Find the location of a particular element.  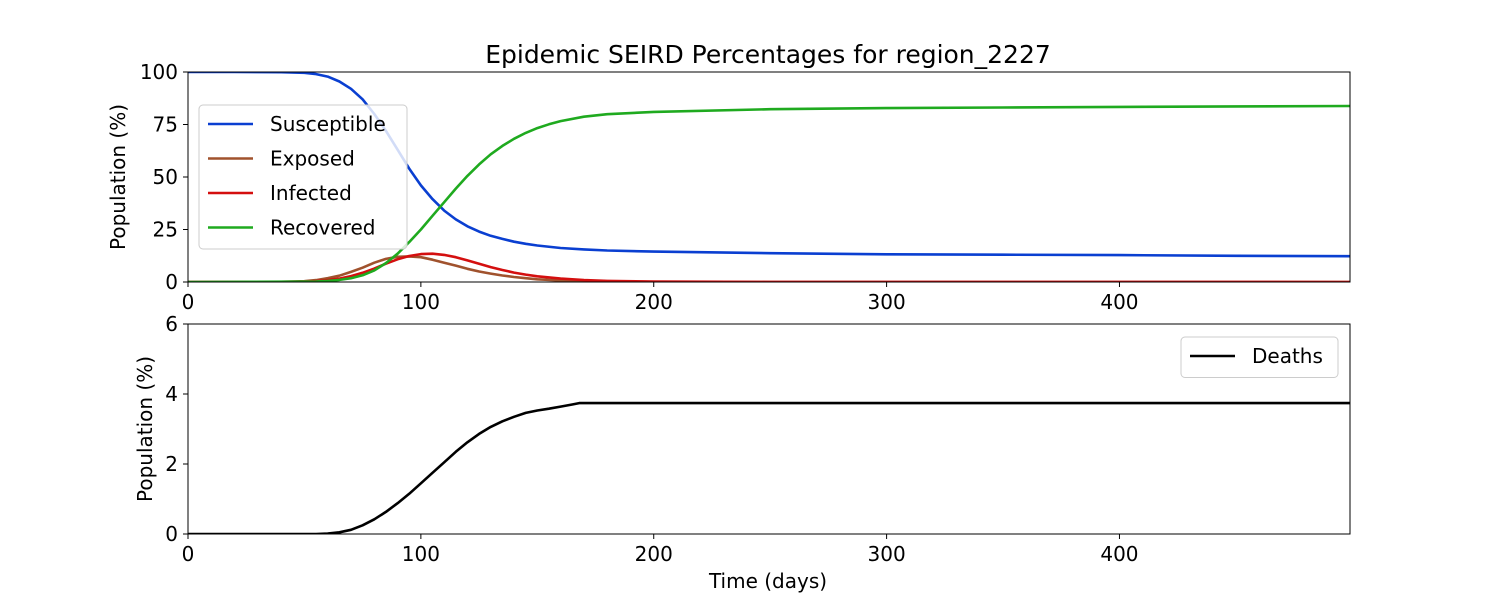

deaths-y-tick-label: 4 is located at coordinates (171, 394).